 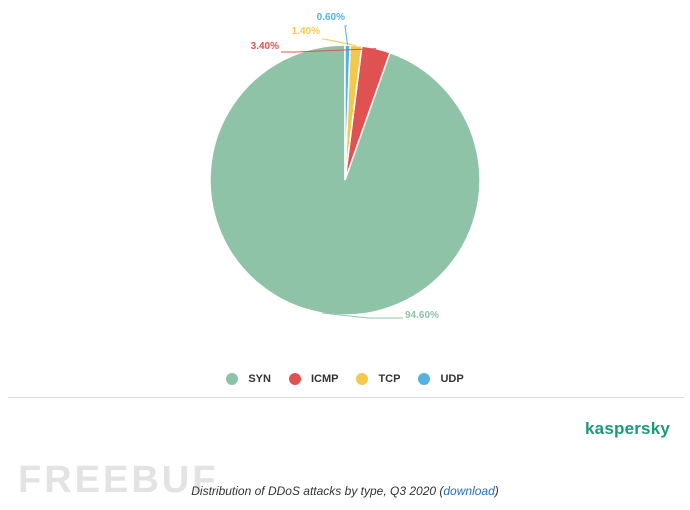 I want to click on legend-label: UDP, so click(x=452, y=379).